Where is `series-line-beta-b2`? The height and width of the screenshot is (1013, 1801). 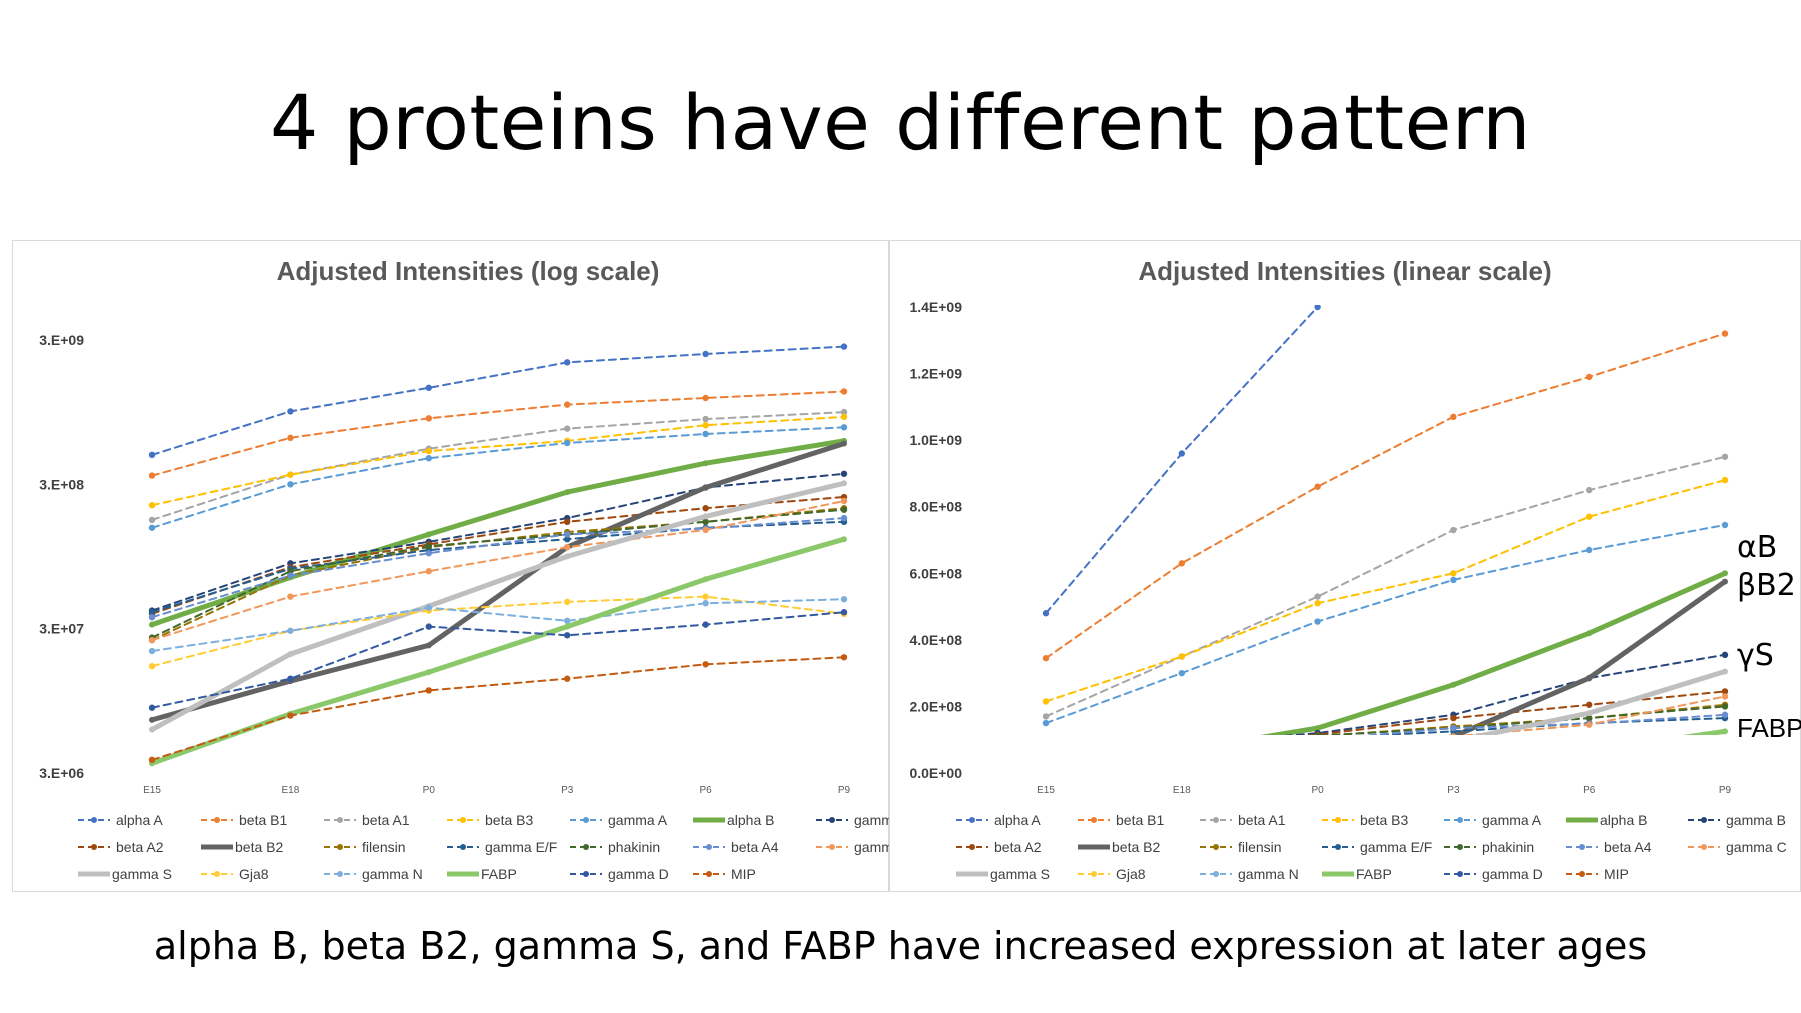 series-line-beta-b2 is located at coordinates (1587, 657).